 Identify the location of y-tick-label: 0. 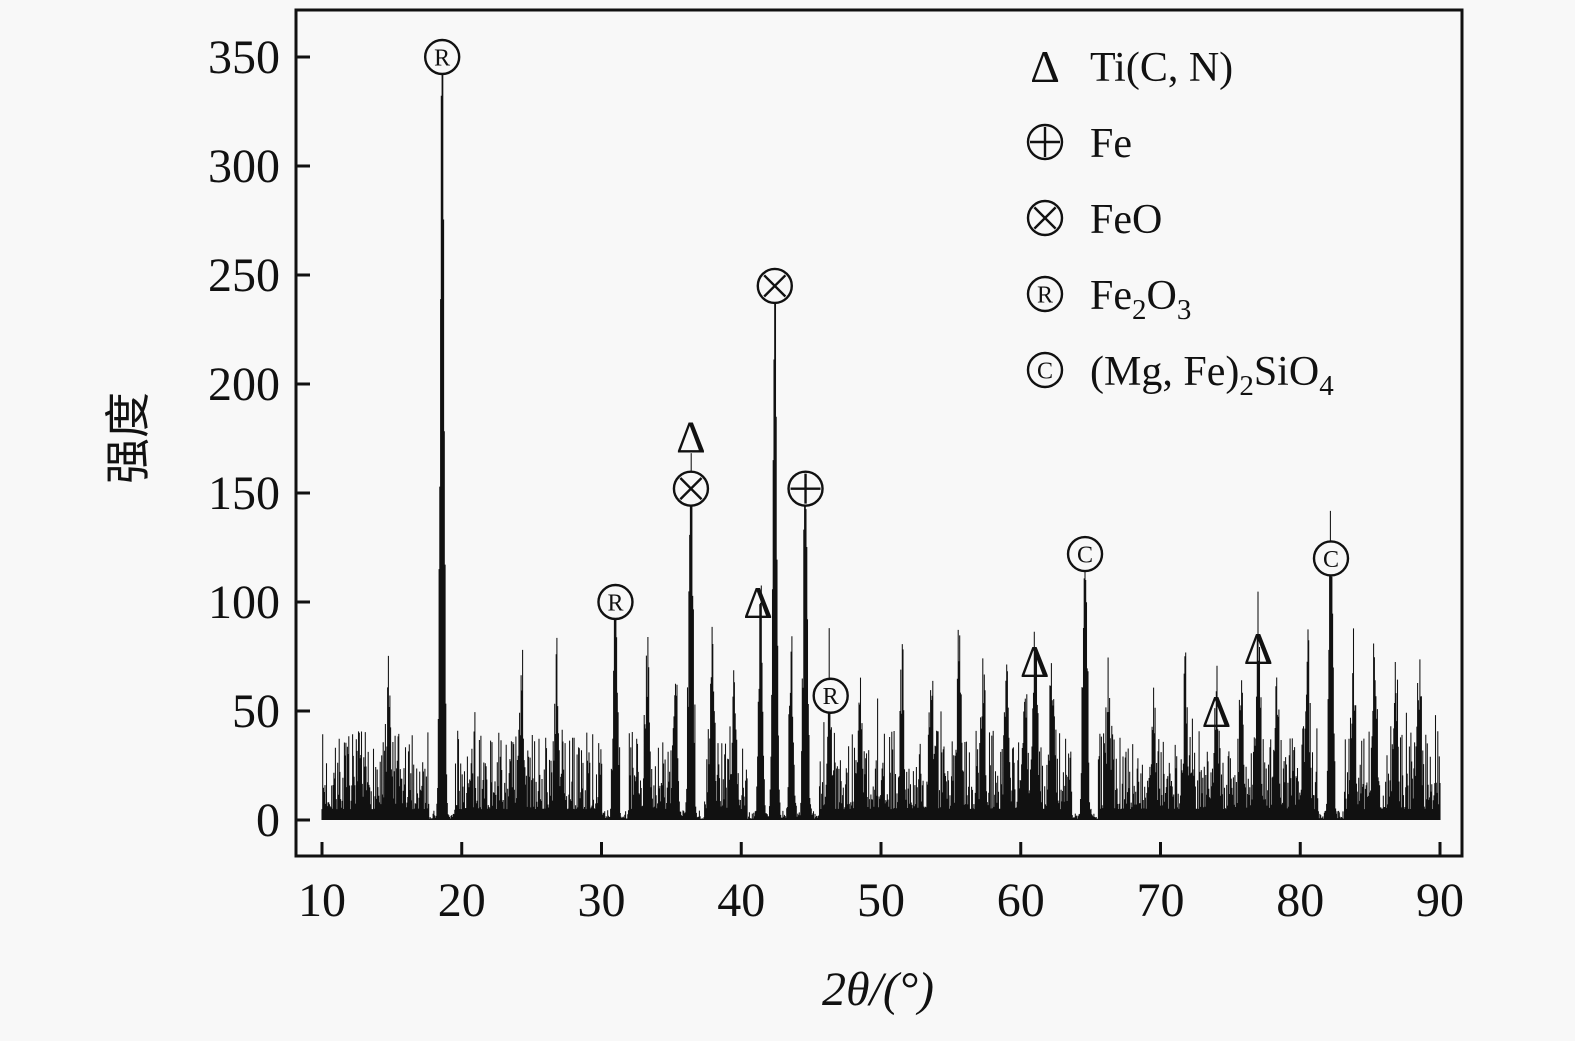
(268, 820).